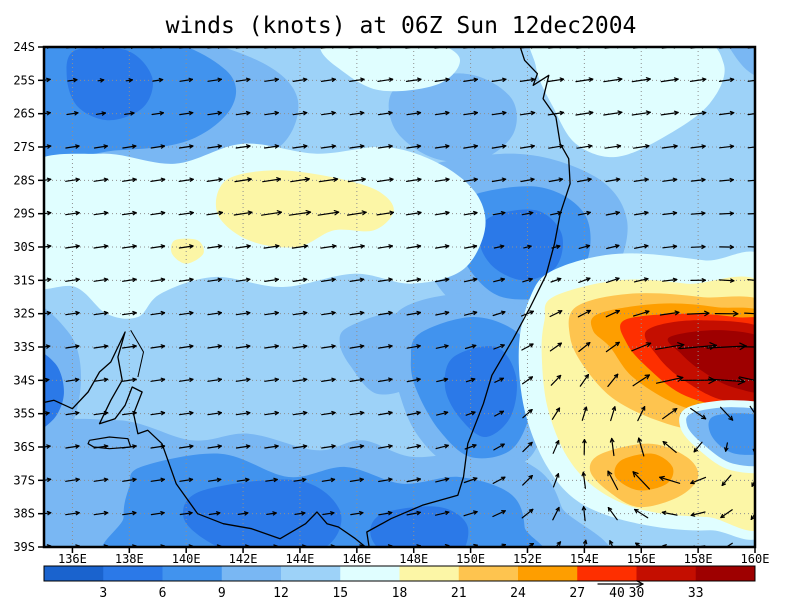 Image resolution: width=800 pixels, height=604 pixels. I want to click on colorbar-label: 27, so click(577, 593).